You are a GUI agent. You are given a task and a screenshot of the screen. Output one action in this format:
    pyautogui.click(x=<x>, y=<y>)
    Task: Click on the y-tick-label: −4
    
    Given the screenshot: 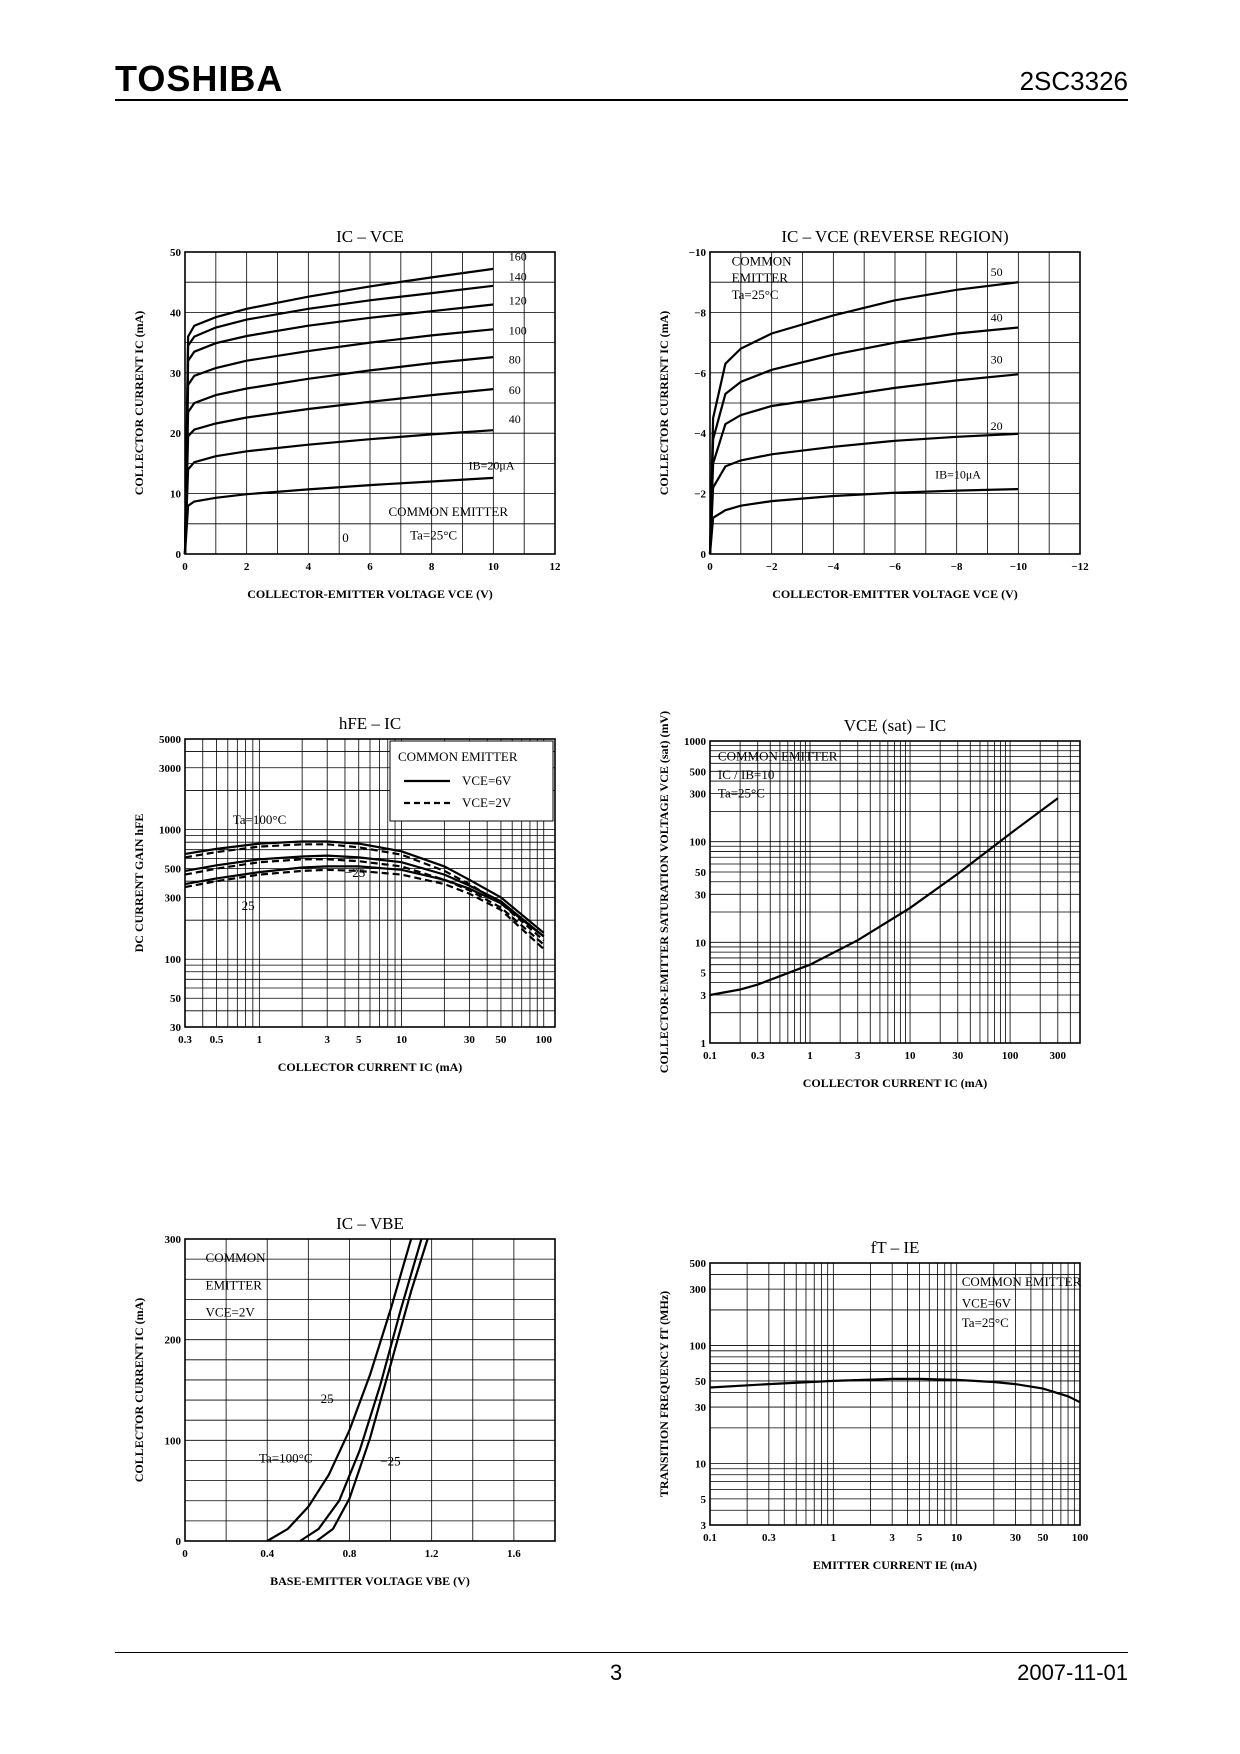 What is the action you would take?
    pyautogui.click(x=700, y=434)
    